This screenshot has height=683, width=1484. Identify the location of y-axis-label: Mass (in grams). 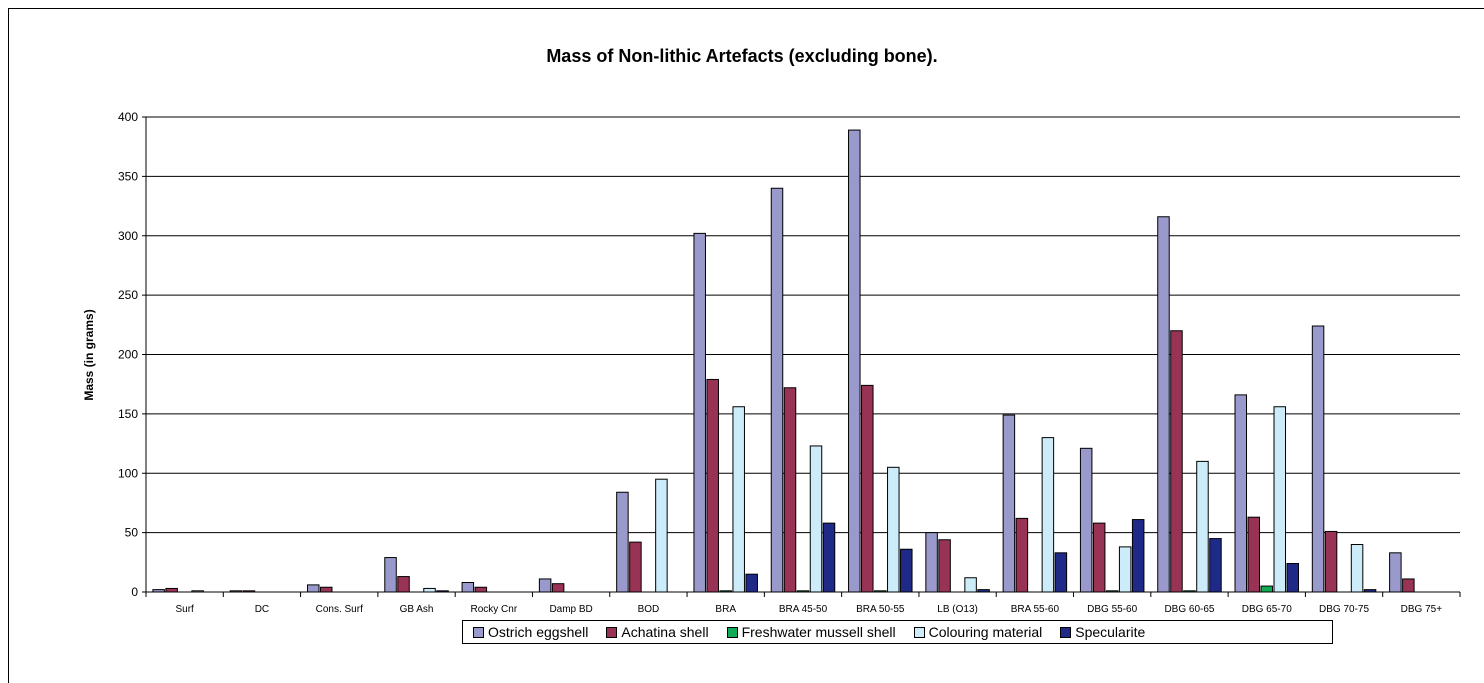
(89, 354).